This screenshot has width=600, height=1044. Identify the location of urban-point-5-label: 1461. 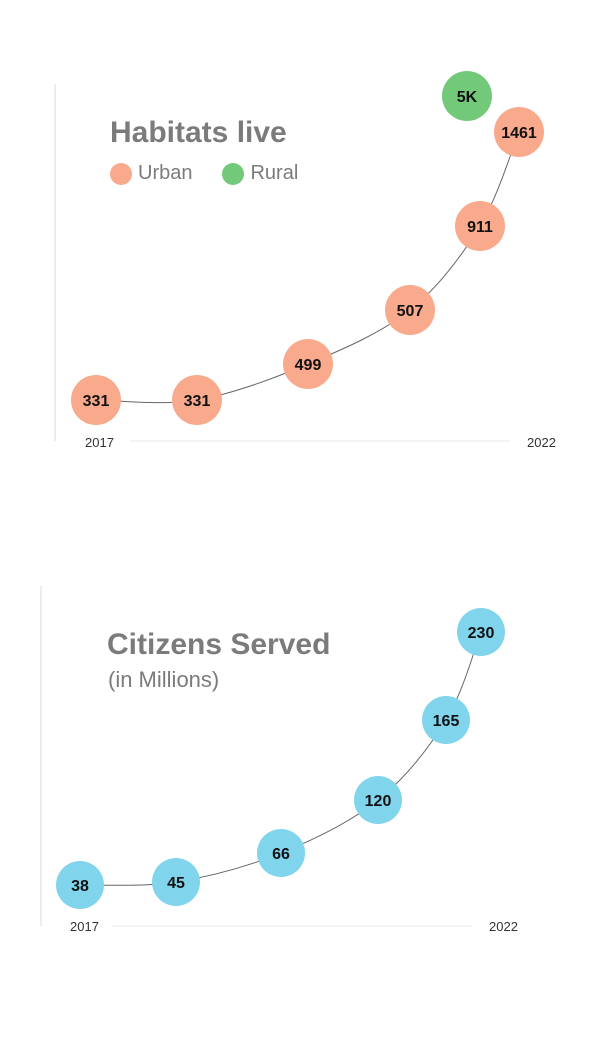
(519, 133).